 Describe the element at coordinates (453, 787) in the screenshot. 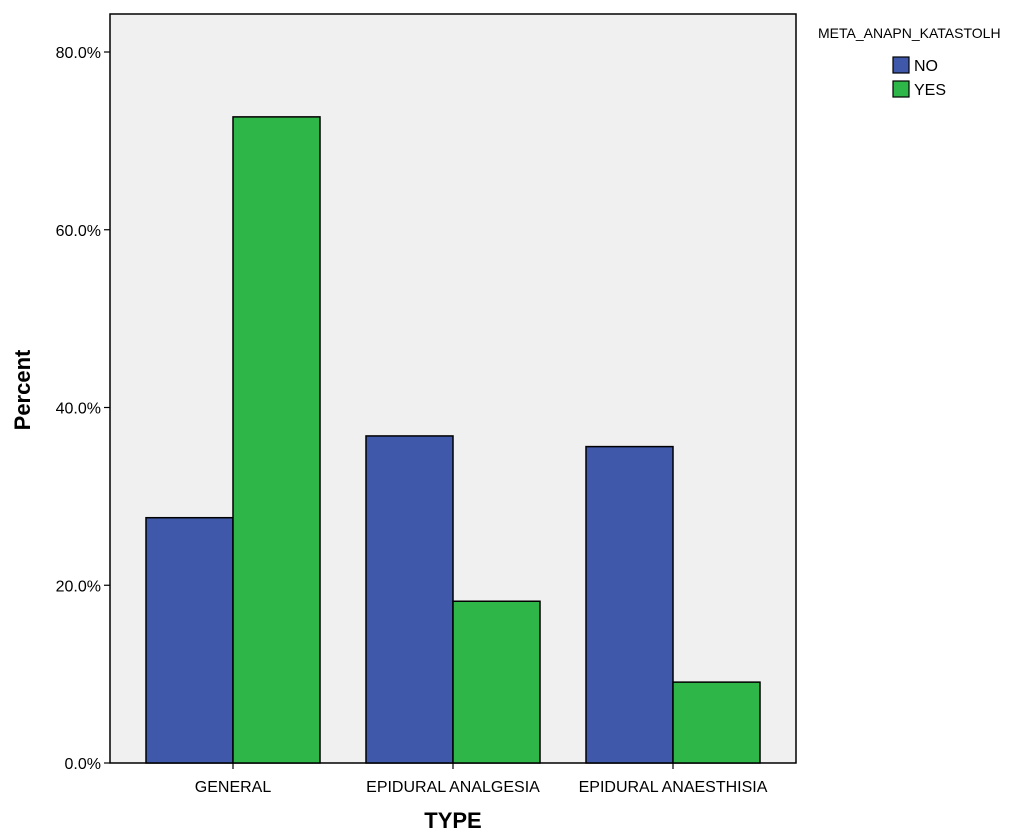

I see `x-tick-label: EPIDURAL ANALGESIA` at that location.